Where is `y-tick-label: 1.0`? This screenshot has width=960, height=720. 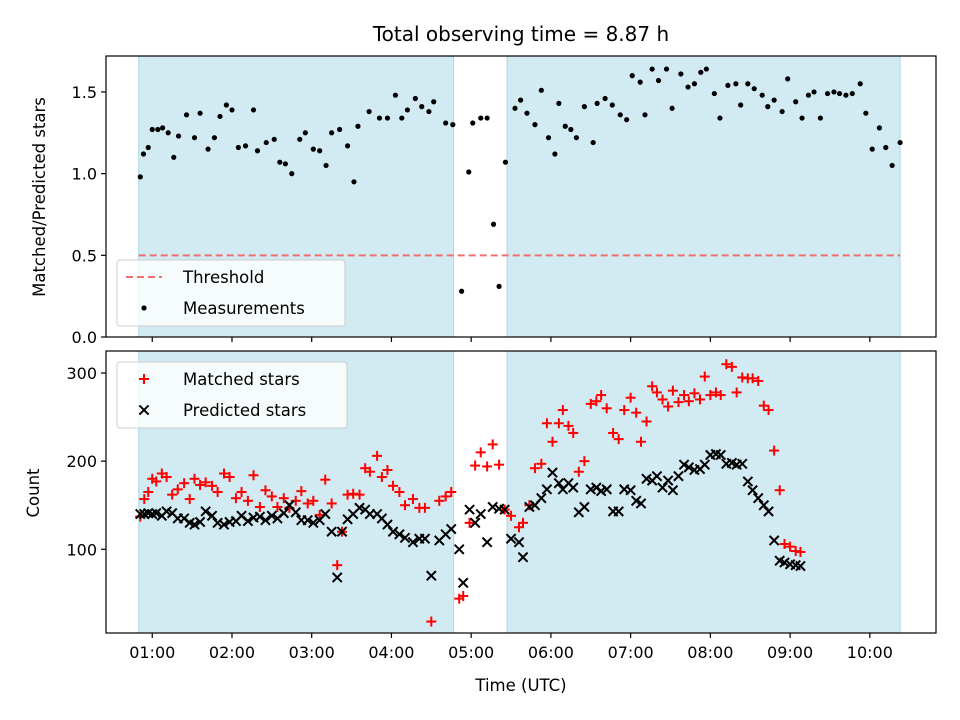
y-tick-label: 1.0 is located at coordinates (84, 174).